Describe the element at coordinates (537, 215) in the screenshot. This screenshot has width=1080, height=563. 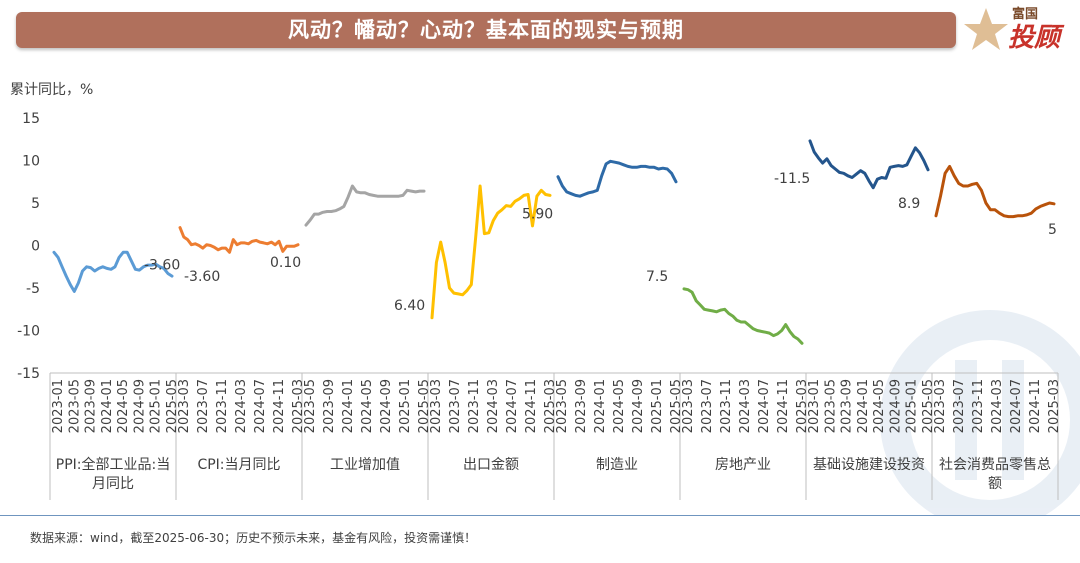
I see `data-label: 5.90` at that location.